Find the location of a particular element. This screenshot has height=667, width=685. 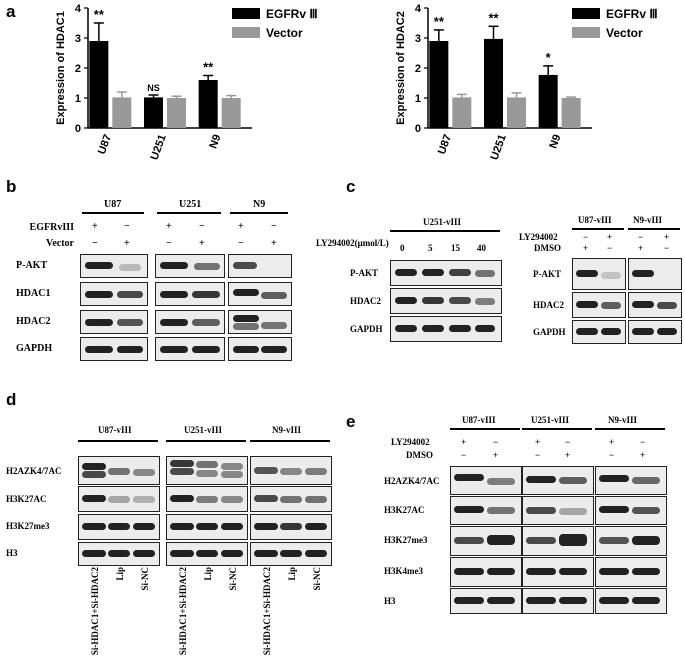

y-tick-label: 4 is located at coordinates (418, 9).